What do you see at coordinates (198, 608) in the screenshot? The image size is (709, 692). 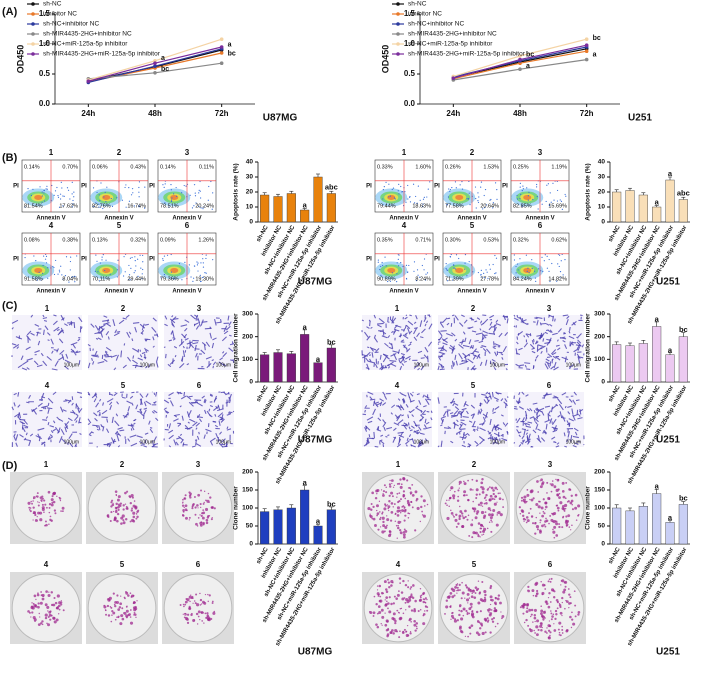 I see `plate` at bounding box center [198, 608].